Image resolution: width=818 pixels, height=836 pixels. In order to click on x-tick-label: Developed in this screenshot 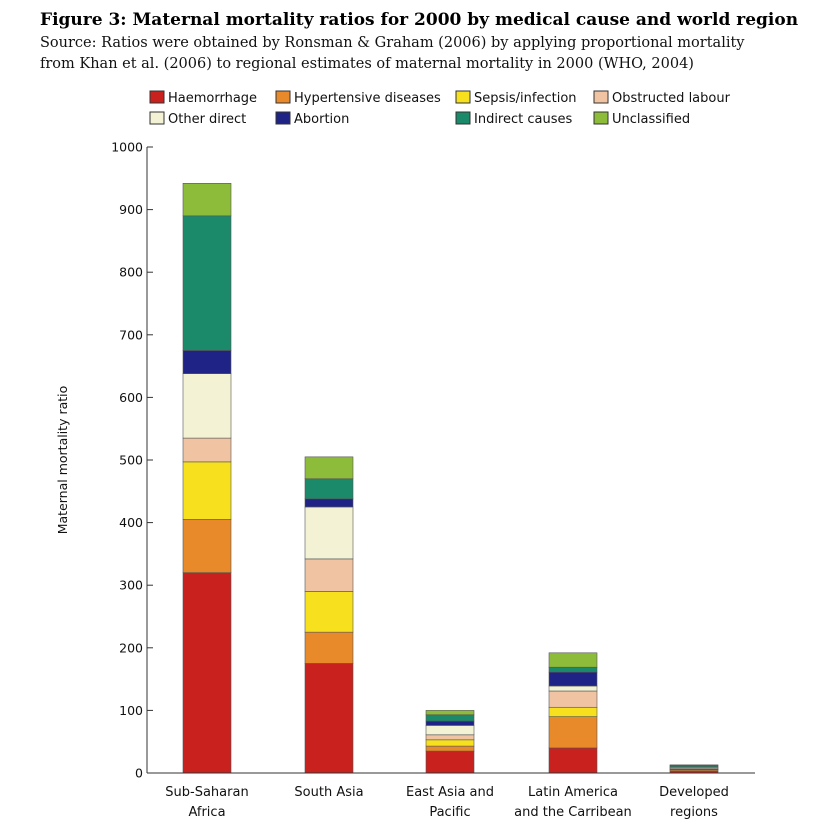, I will do `click(694, 792)`.